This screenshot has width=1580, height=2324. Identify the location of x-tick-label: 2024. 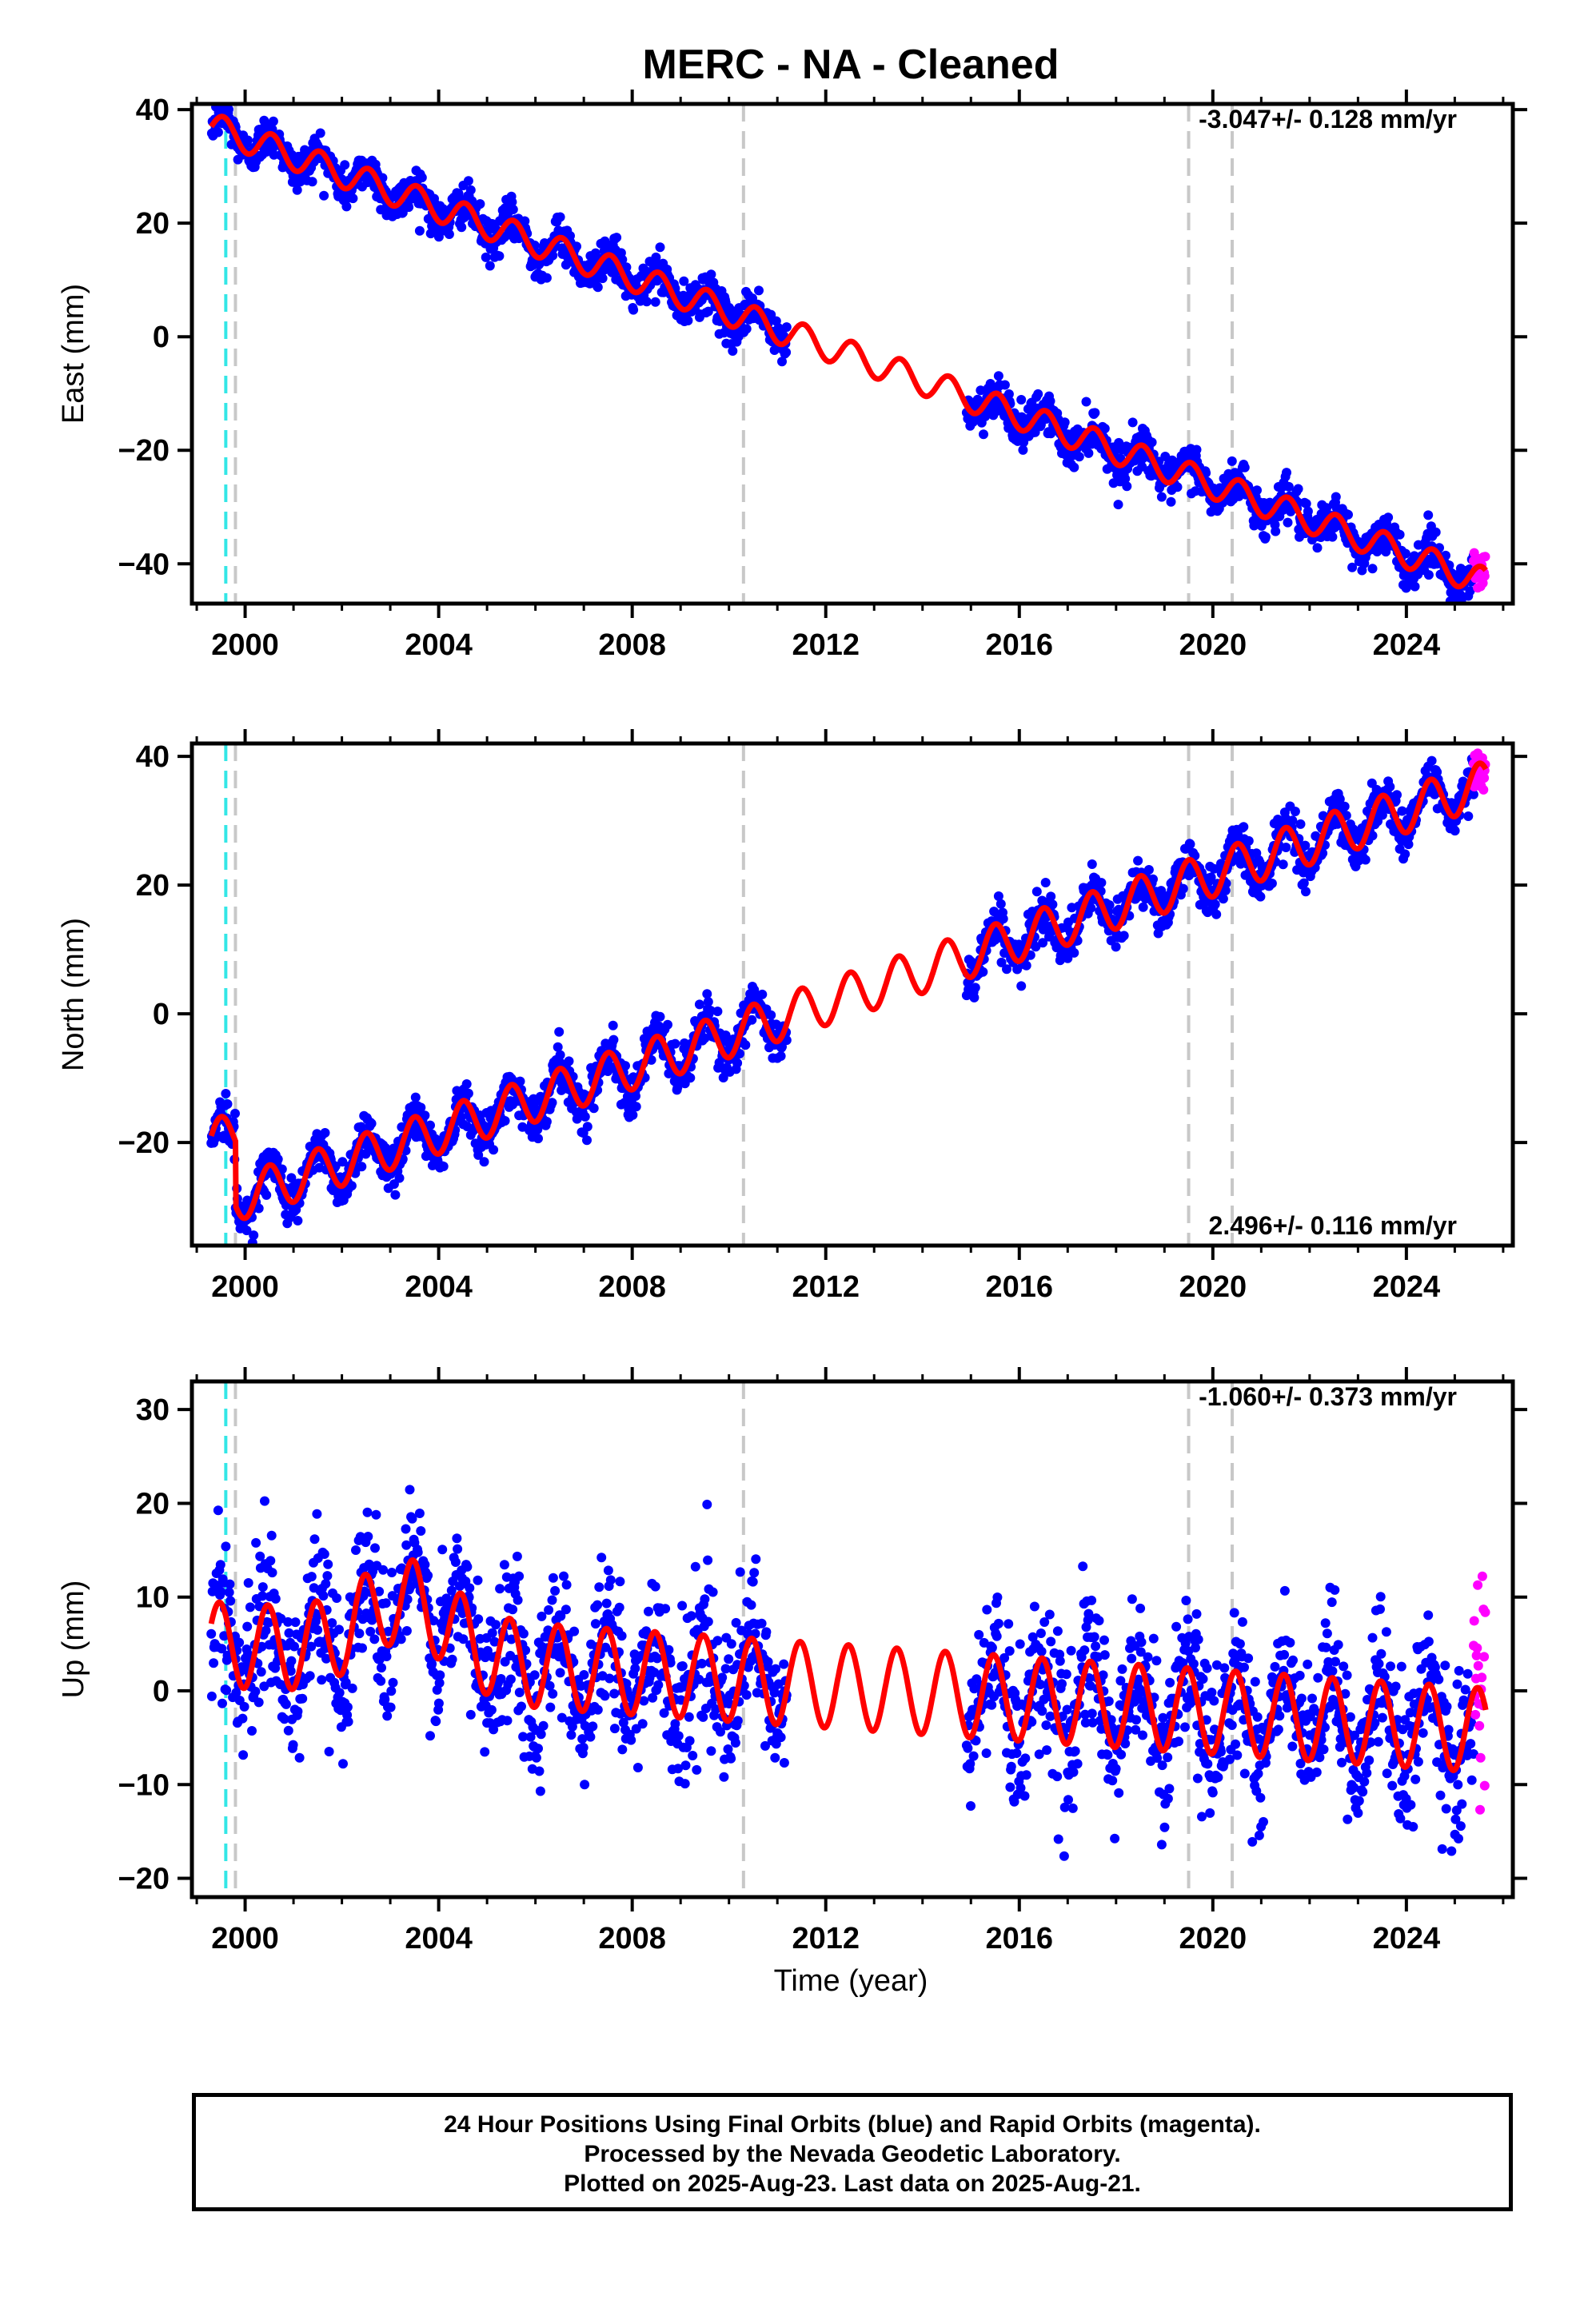
(1407, 645).